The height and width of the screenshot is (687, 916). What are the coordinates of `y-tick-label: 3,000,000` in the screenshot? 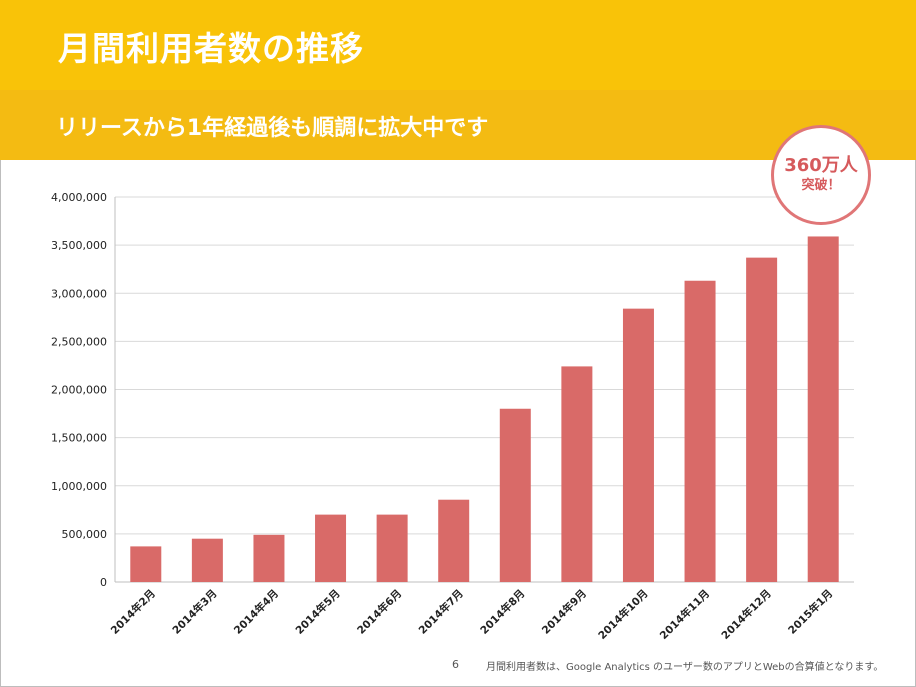 It's located at (79, 293).